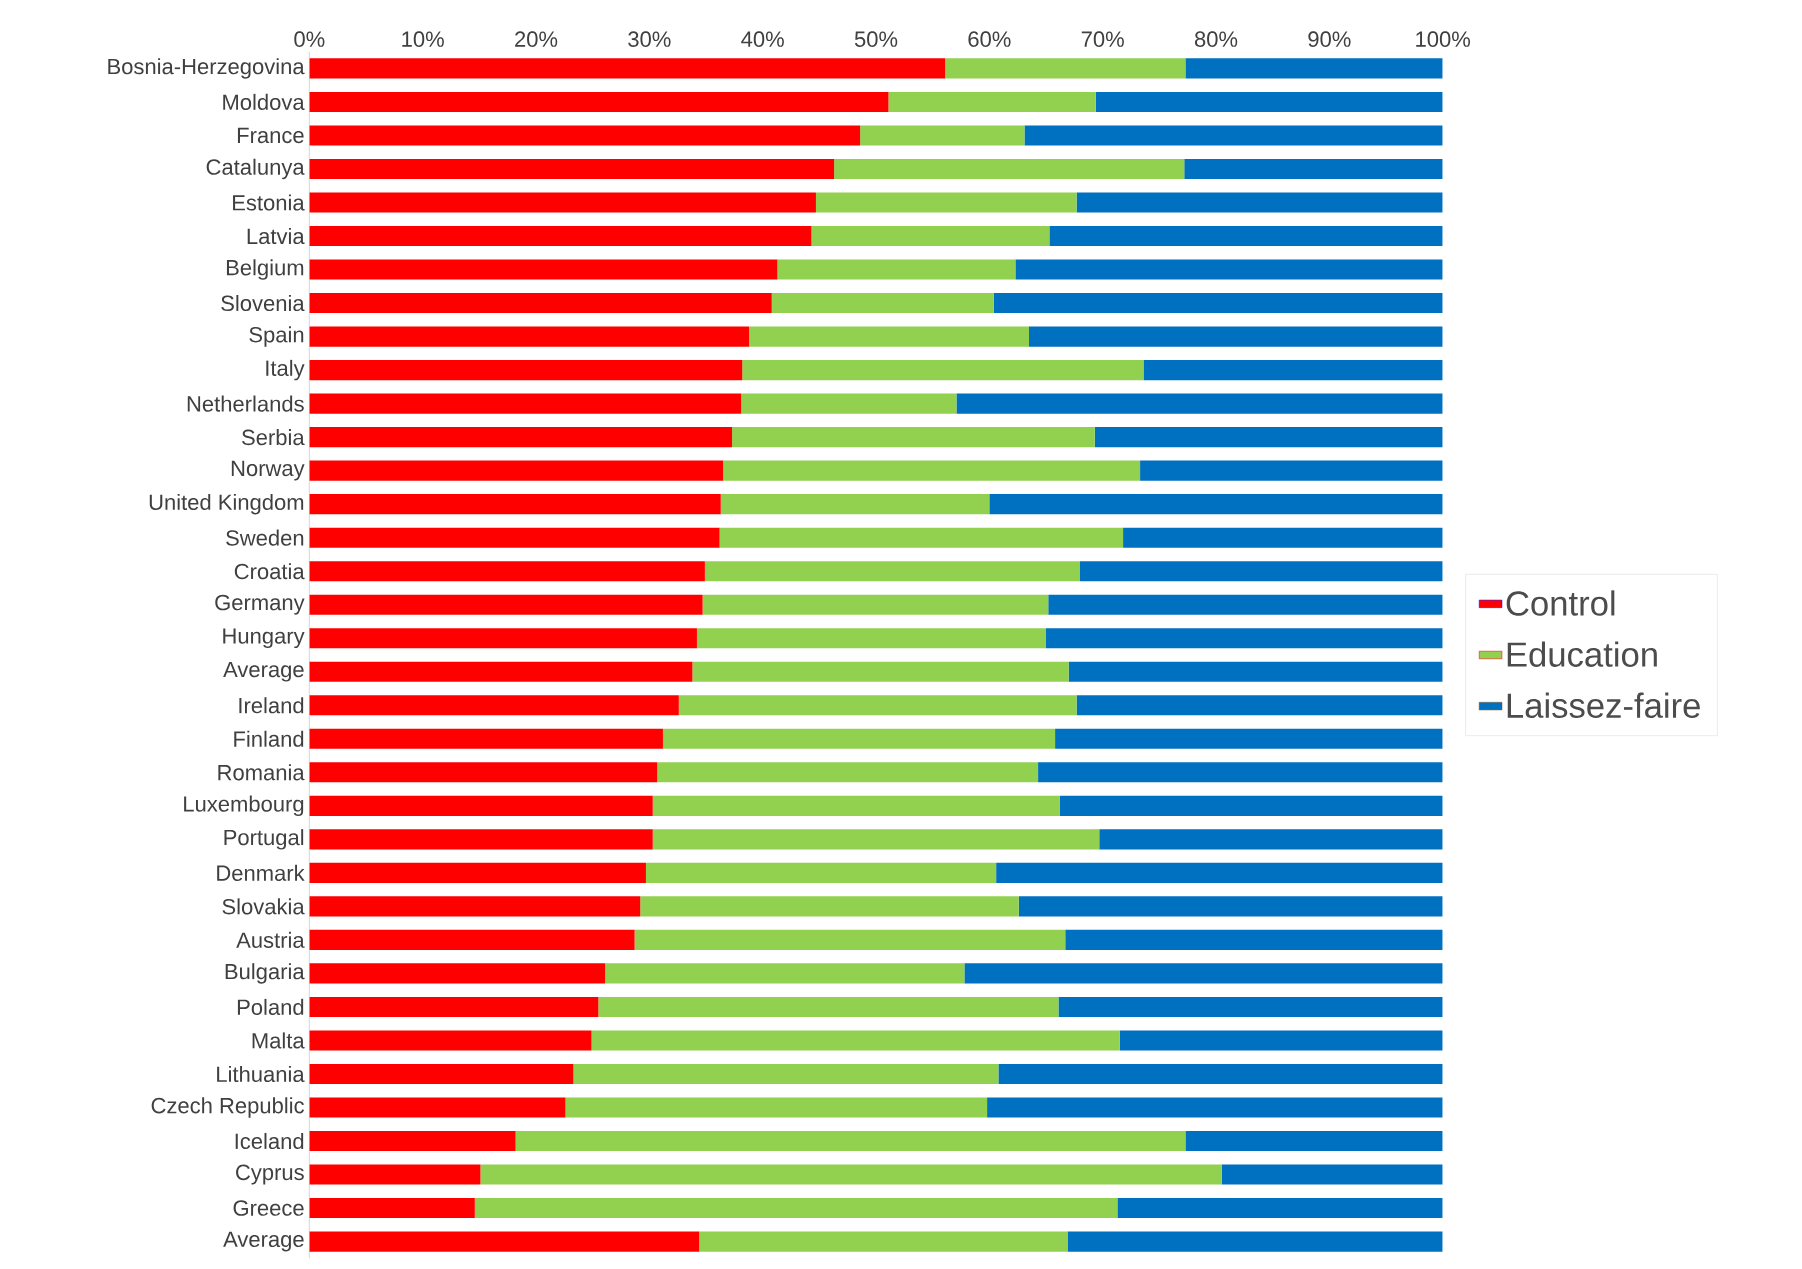 This screenshot has height=1269, width=1802. What do you see at coordinates (268, 1208) in the screenshot?
I see `y-tick-label: Greece` at bounding box center [268, 1208].